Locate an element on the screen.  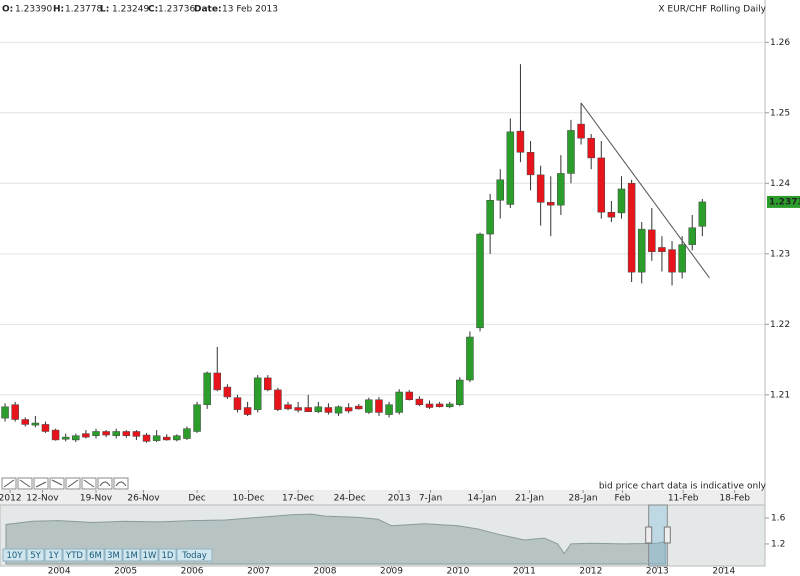
range-button-label: 6M is located at coordinates (95, 556).